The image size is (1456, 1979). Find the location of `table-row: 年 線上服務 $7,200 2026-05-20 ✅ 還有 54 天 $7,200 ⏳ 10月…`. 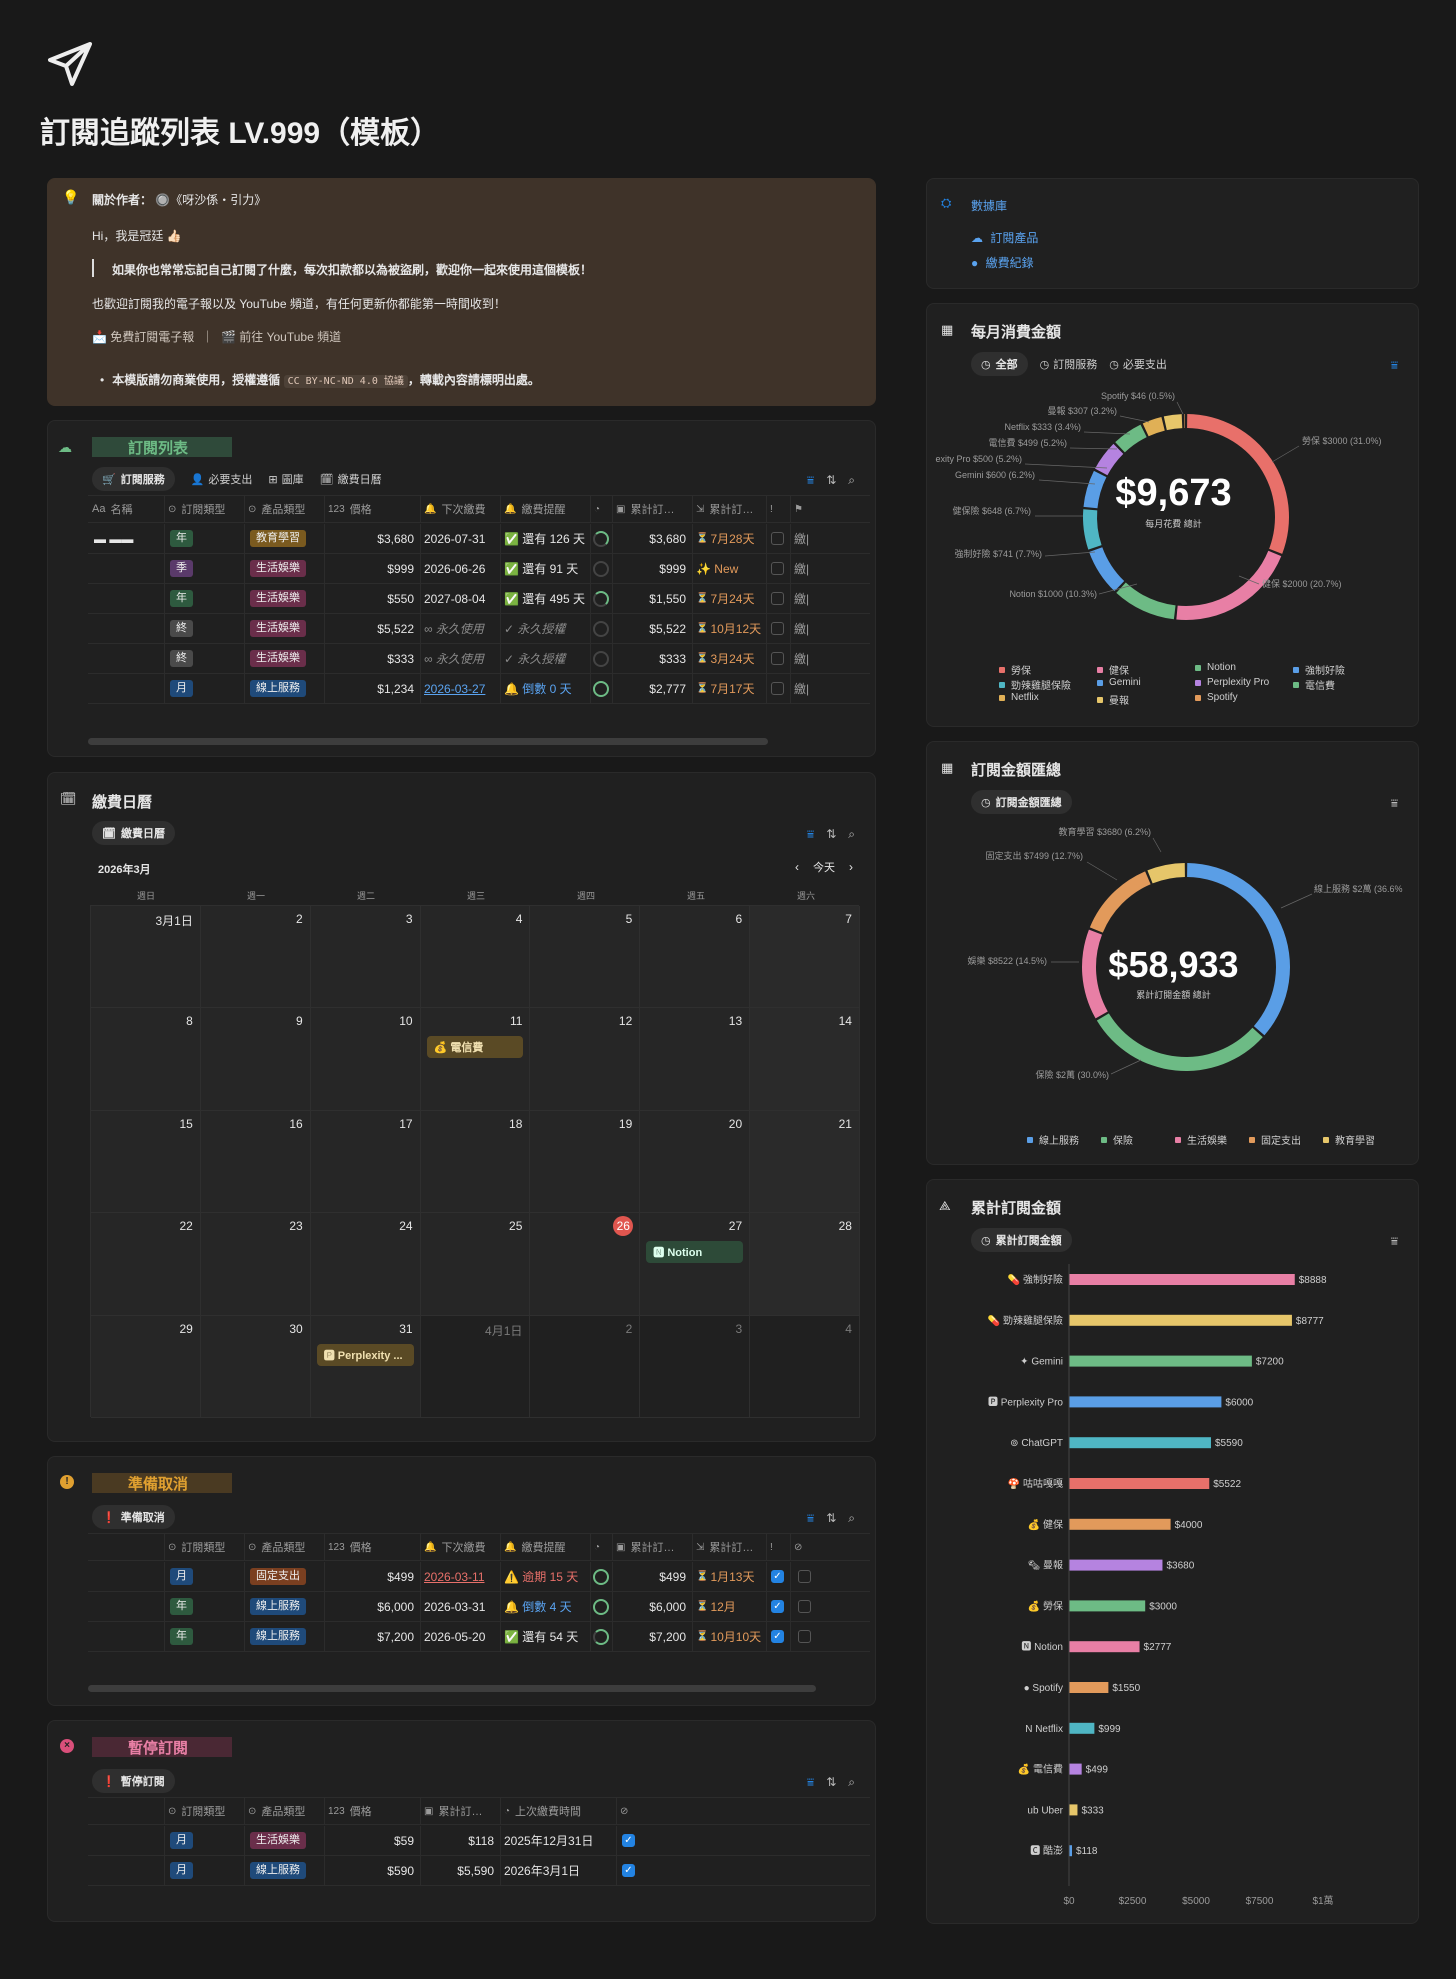

table-row: 年 線上服務 $7,200 2026-05-20 ✅ 還有 54 天 $7,200 ⏳ 10月… is located at coordinates (479, 1637).